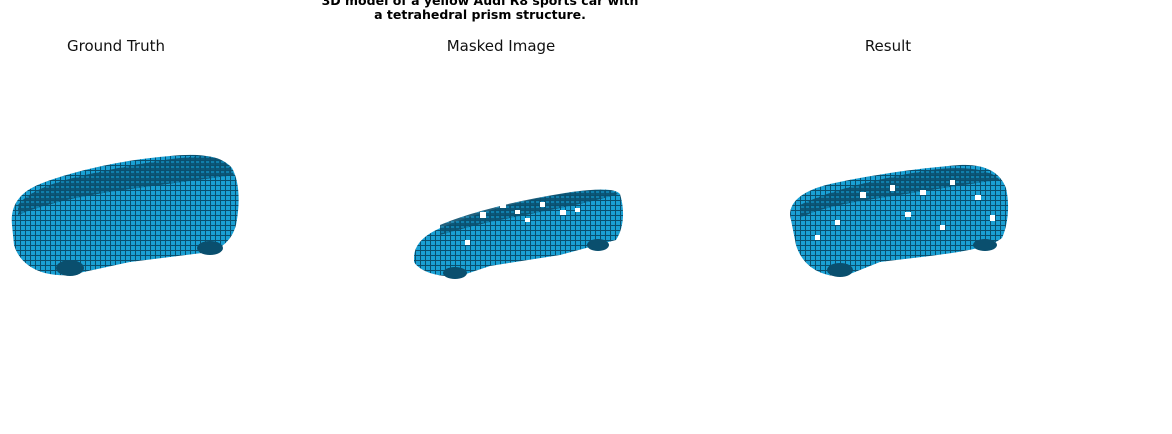 Image resolution: width=1172 pixels, height=434 pixels. What do you see at coordinates (598, 245) in the screenshot?
I see `masked-image-wheel-rear` at bounding box center [598, 245].